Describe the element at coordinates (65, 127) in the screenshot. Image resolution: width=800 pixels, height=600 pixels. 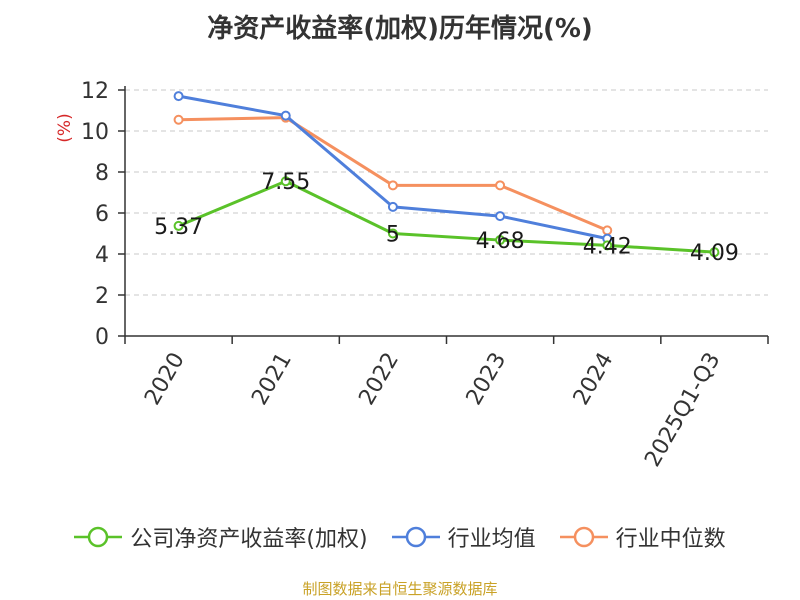
I see `y-axis-label: (%)` at that location.